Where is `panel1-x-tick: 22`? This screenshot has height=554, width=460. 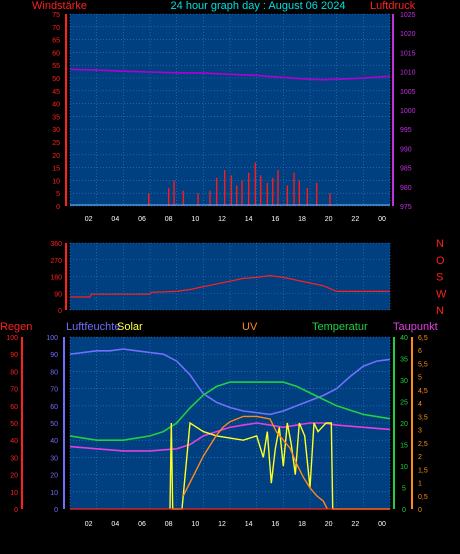
panel1-x-tick: 22 is located at coordinates (355, 219).